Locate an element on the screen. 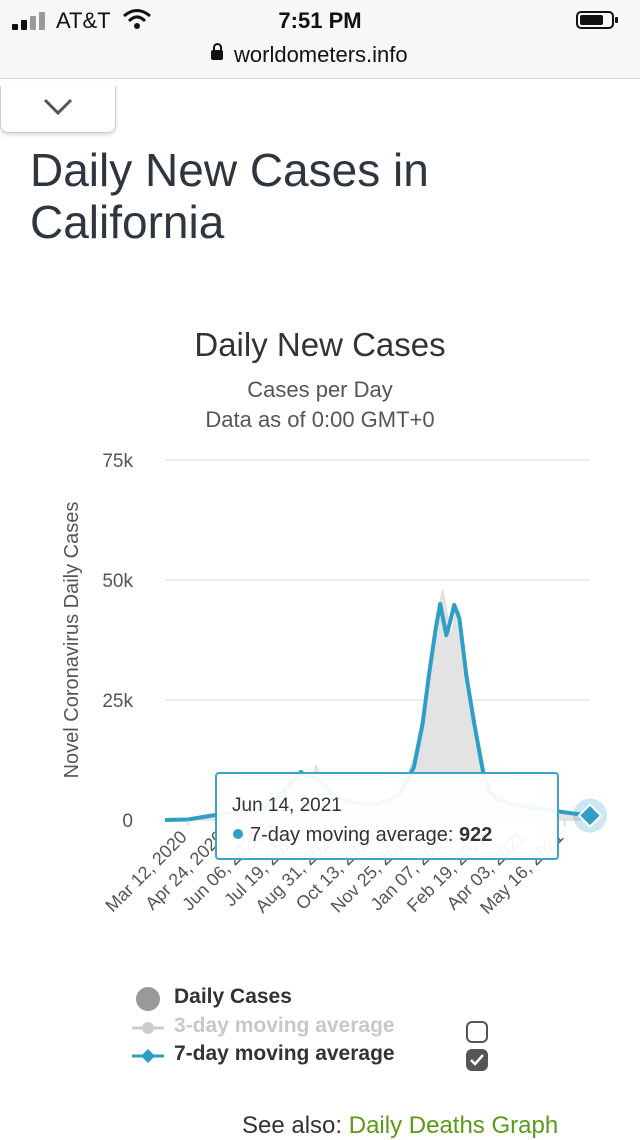  status-time: 7:51 PM is located at coordinates (320, 20).